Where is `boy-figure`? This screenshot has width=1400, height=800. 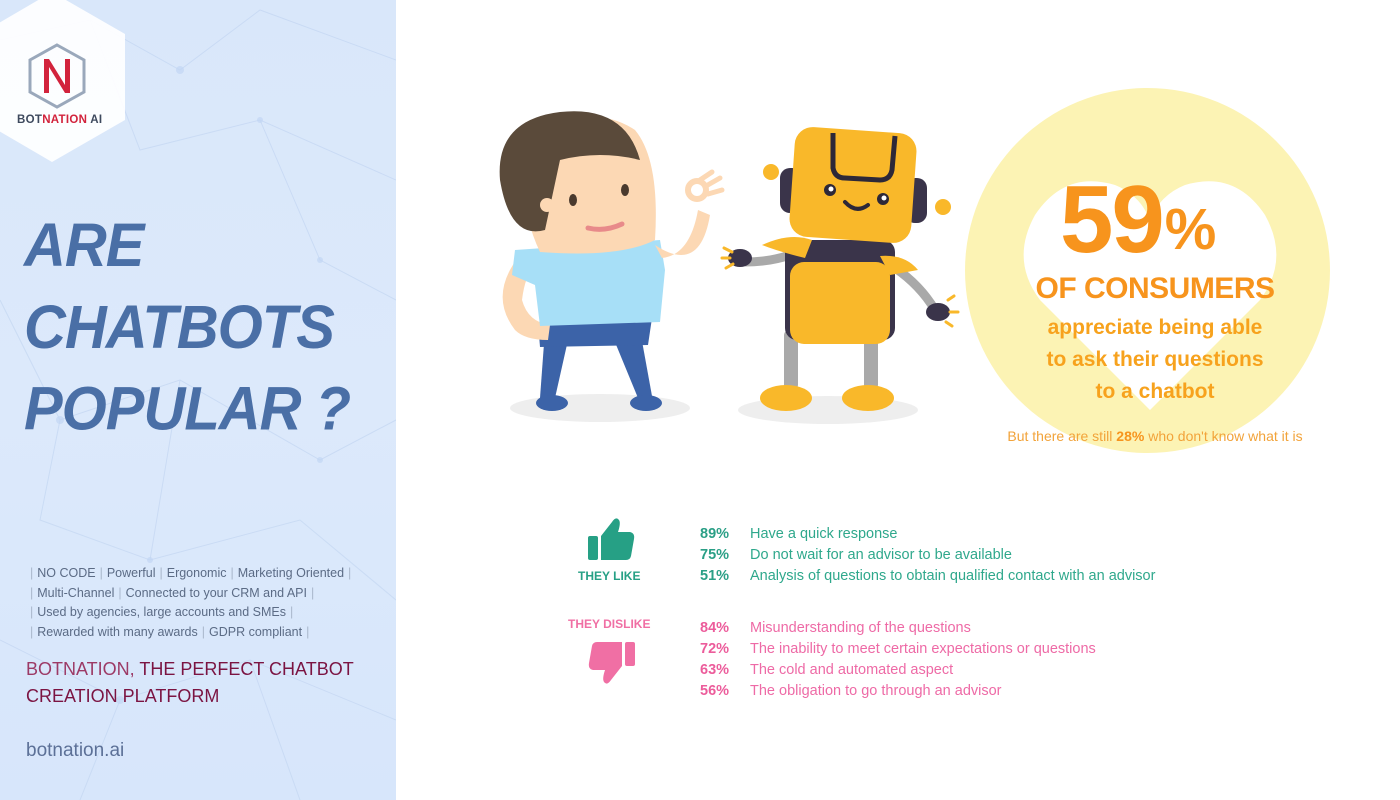
boy-figure is located at coordinates (612, 261).